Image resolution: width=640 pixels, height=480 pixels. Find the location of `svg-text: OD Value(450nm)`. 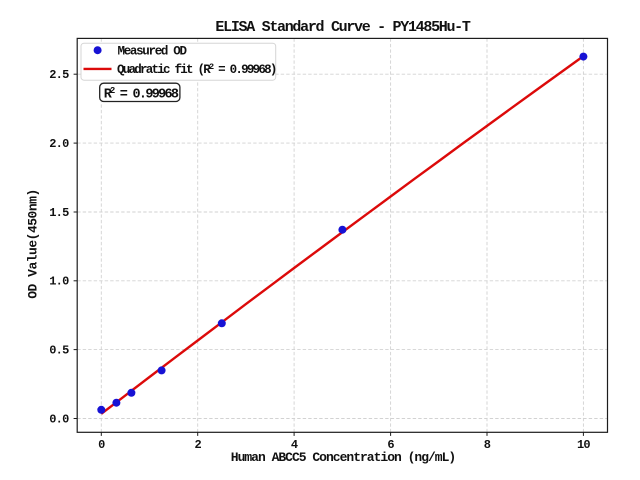

svg-text: OD Value(450nm) is located at coordinates (33, 244).